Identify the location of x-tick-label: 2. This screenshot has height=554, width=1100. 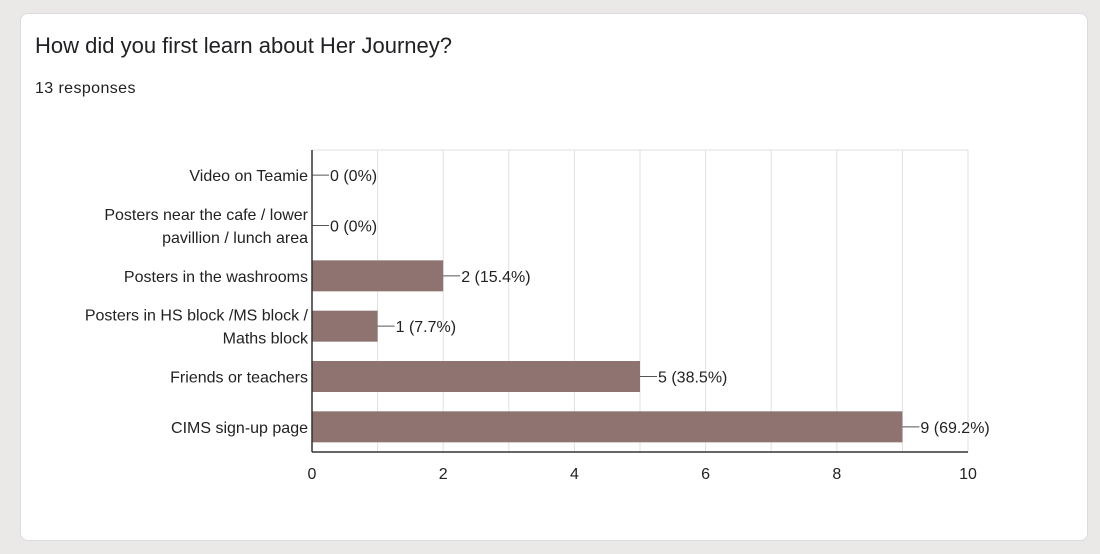
(443, 474).